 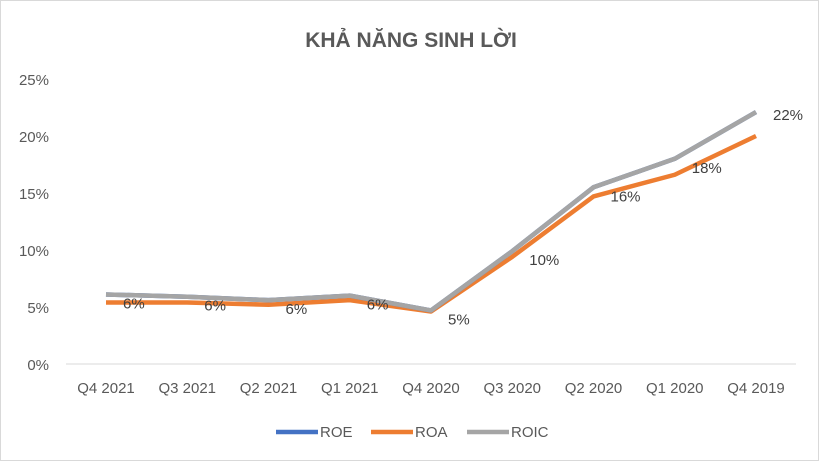 I want to click on legend-label-roa: ROA, so click(x=431, y=432).